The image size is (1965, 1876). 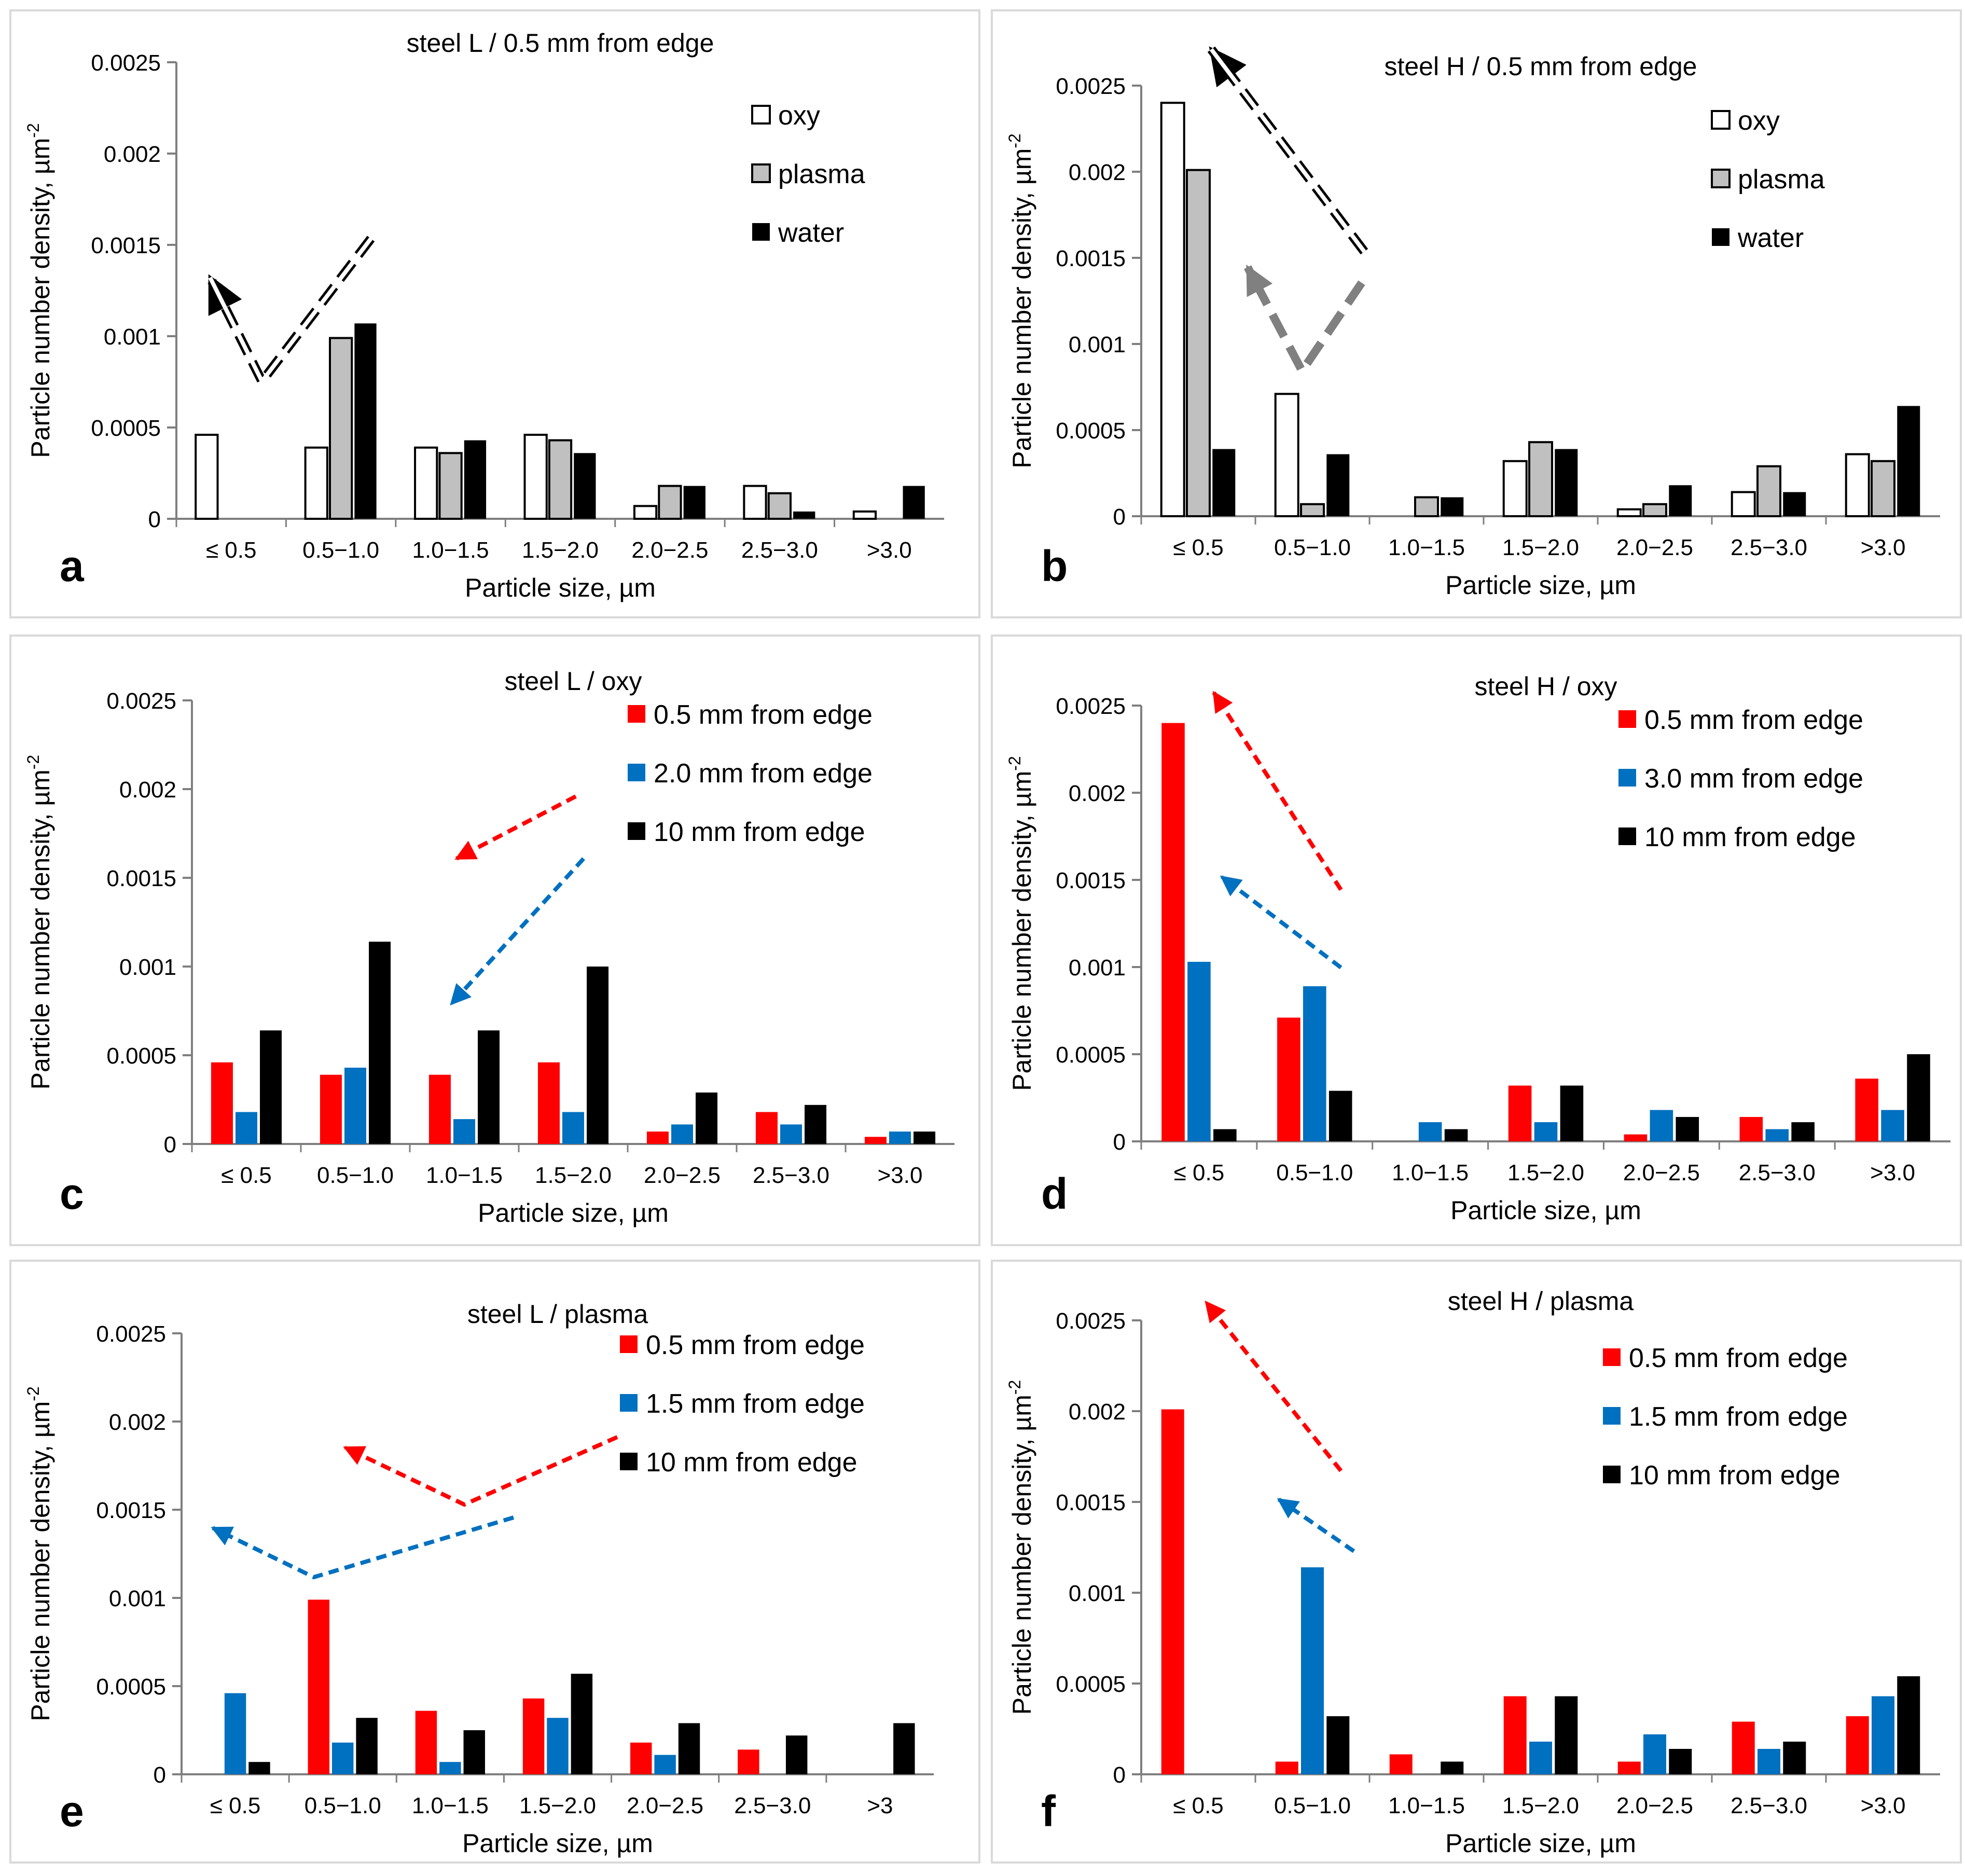 What do you see at coordinates (131, 1334) in the screenshot?
I see `y-tick-label: 0.0025` at bounding box center [131, 1334].